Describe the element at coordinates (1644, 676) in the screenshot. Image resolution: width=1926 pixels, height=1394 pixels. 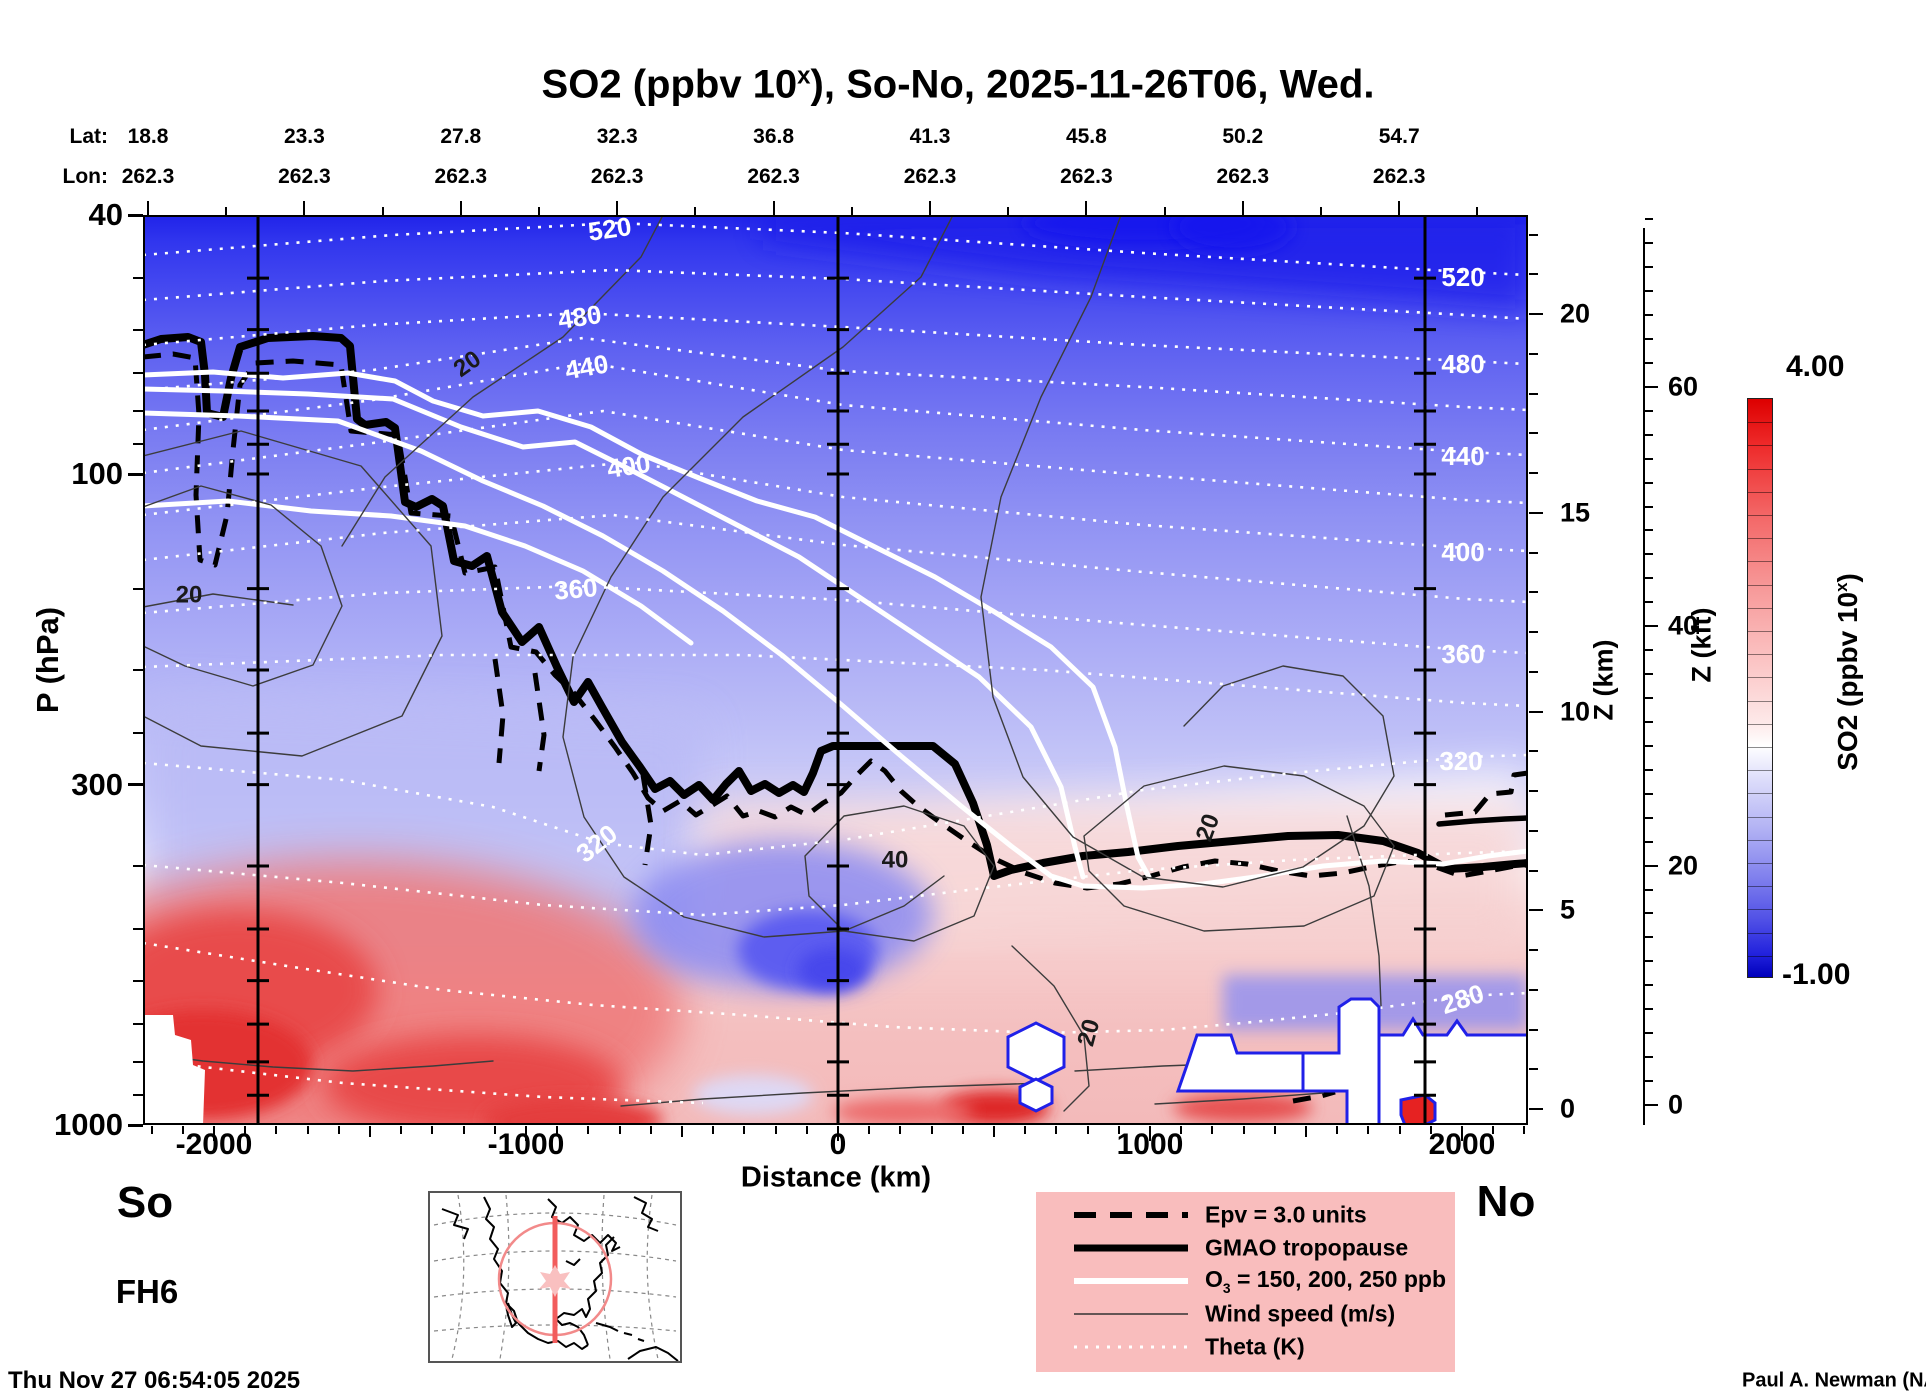
I see `kft-axis-line` at that location.